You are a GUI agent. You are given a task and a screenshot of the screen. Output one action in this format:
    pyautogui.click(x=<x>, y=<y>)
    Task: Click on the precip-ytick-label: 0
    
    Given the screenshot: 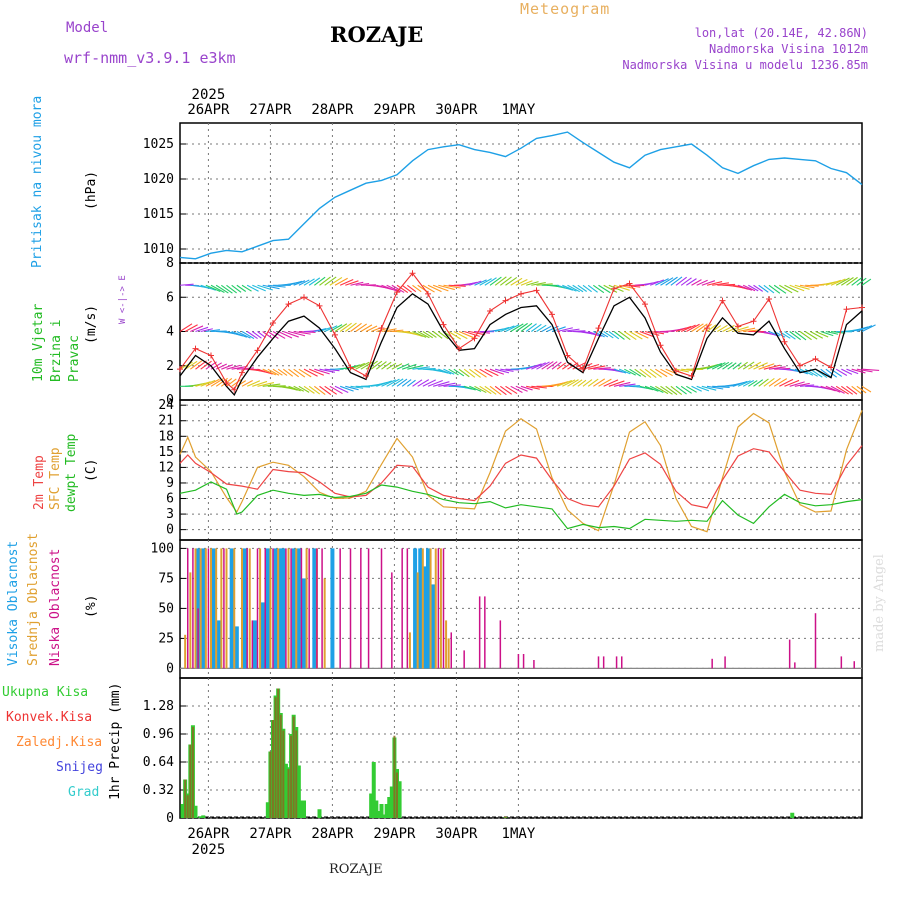 What is the action you would take?
    pyautogui.click(x=170, y=818)
    